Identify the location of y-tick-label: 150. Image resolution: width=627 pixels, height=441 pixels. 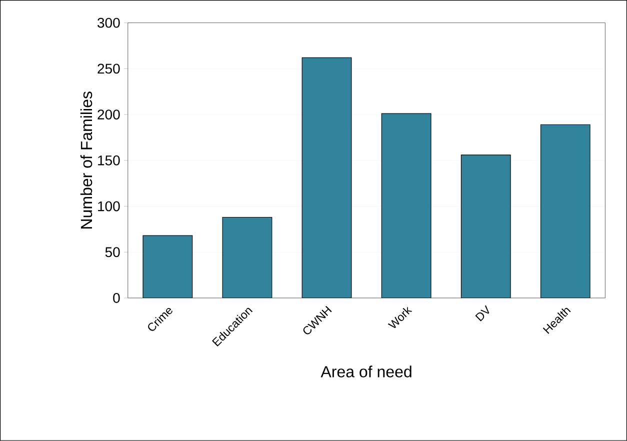
(109, 160).